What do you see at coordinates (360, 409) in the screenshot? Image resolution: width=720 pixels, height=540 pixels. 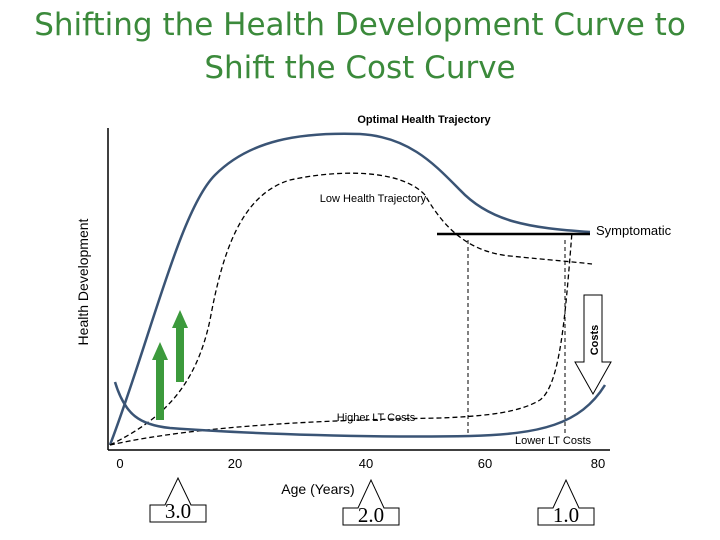 I see `lower-costs-curve` at bounding box center [360, 409].